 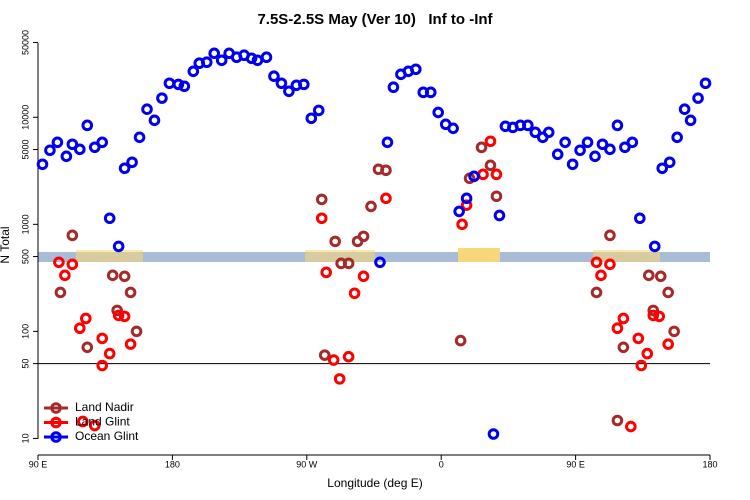 I want to click on y-tick-label: 500, so click(x=25, y=256).